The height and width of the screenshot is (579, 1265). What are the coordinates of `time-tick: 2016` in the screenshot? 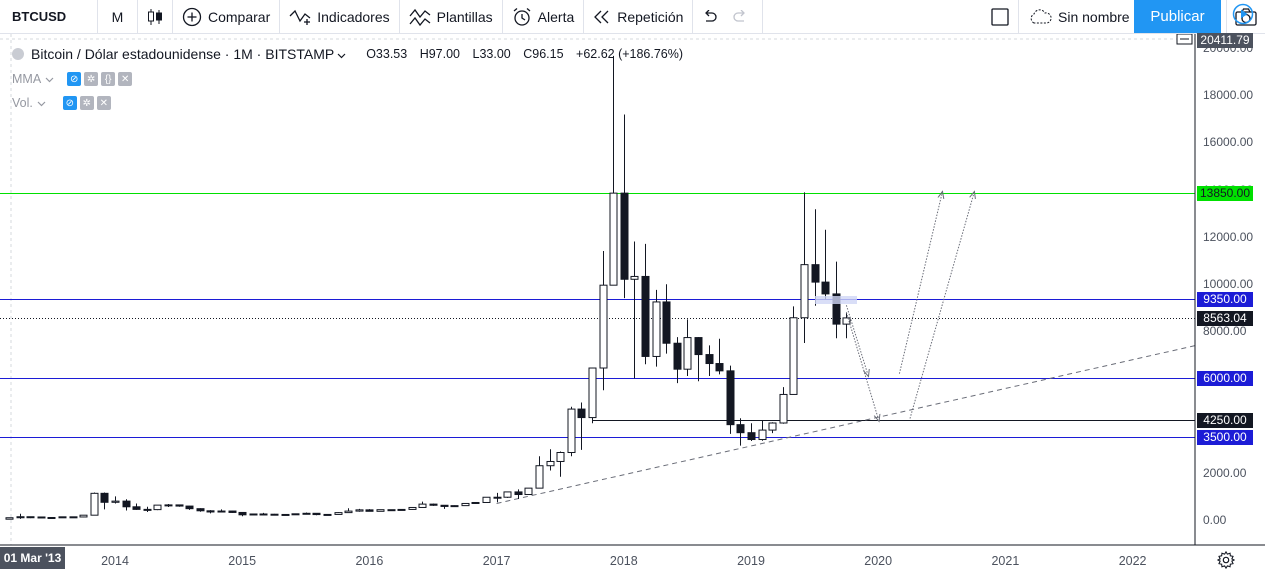 It's located at (369, 561).